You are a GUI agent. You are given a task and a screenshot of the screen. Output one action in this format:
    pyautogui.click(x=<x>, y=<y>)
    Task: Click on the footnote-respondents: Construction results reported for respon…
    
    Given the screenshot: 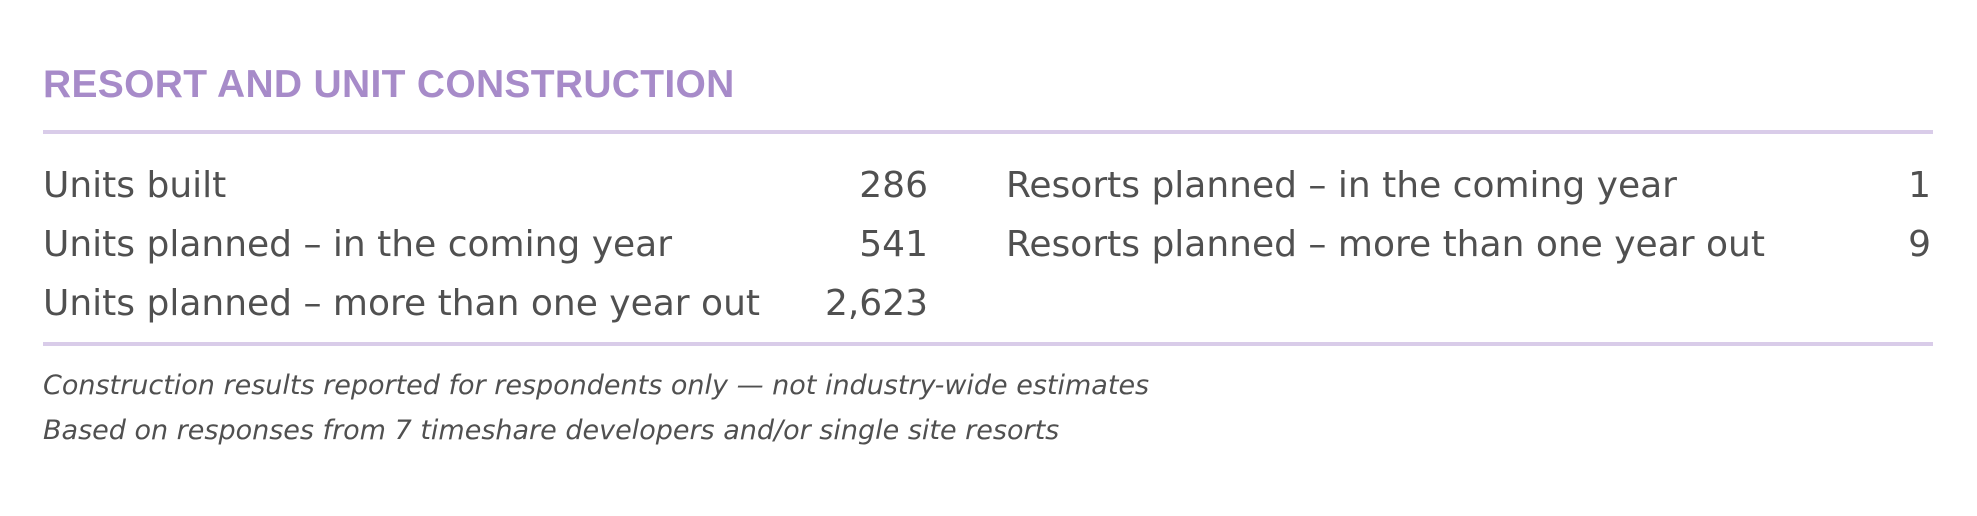 What is the action you would take?
    pyautogui.click(x=596, y=385)
    